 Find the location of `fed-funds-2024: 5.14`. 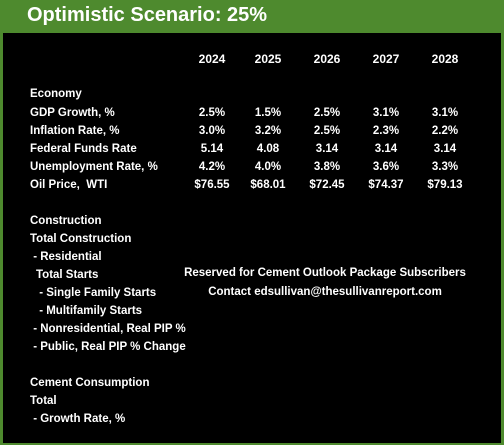

fed-funds-2024: 5.14 is located at coordinates (212, 149).